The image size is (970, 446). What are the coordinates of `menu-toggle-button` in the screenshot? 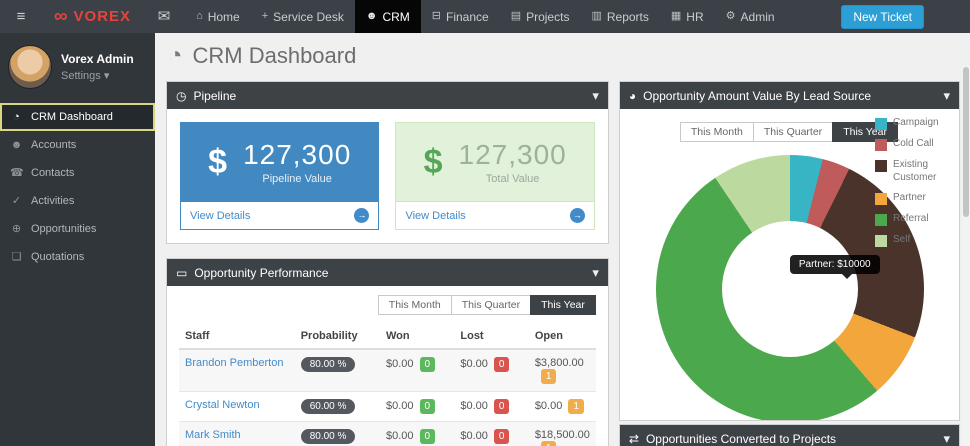 It's located at (21, 16).